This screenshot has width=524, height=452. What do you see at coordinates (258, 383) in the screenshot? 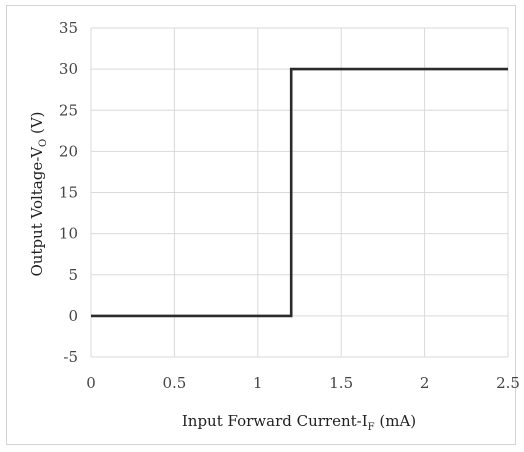
I see `x-tick-label: 1` at bounding box center [258, 383].